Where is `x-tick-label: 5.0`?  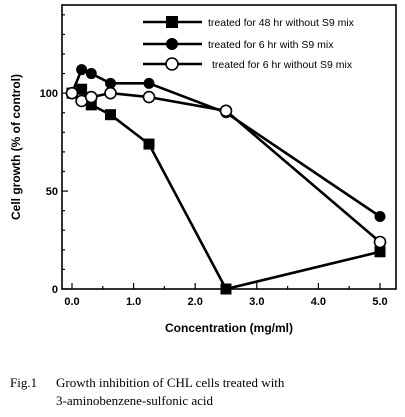 x-tick-label: 5.0 is located at coordinates (379, 302).